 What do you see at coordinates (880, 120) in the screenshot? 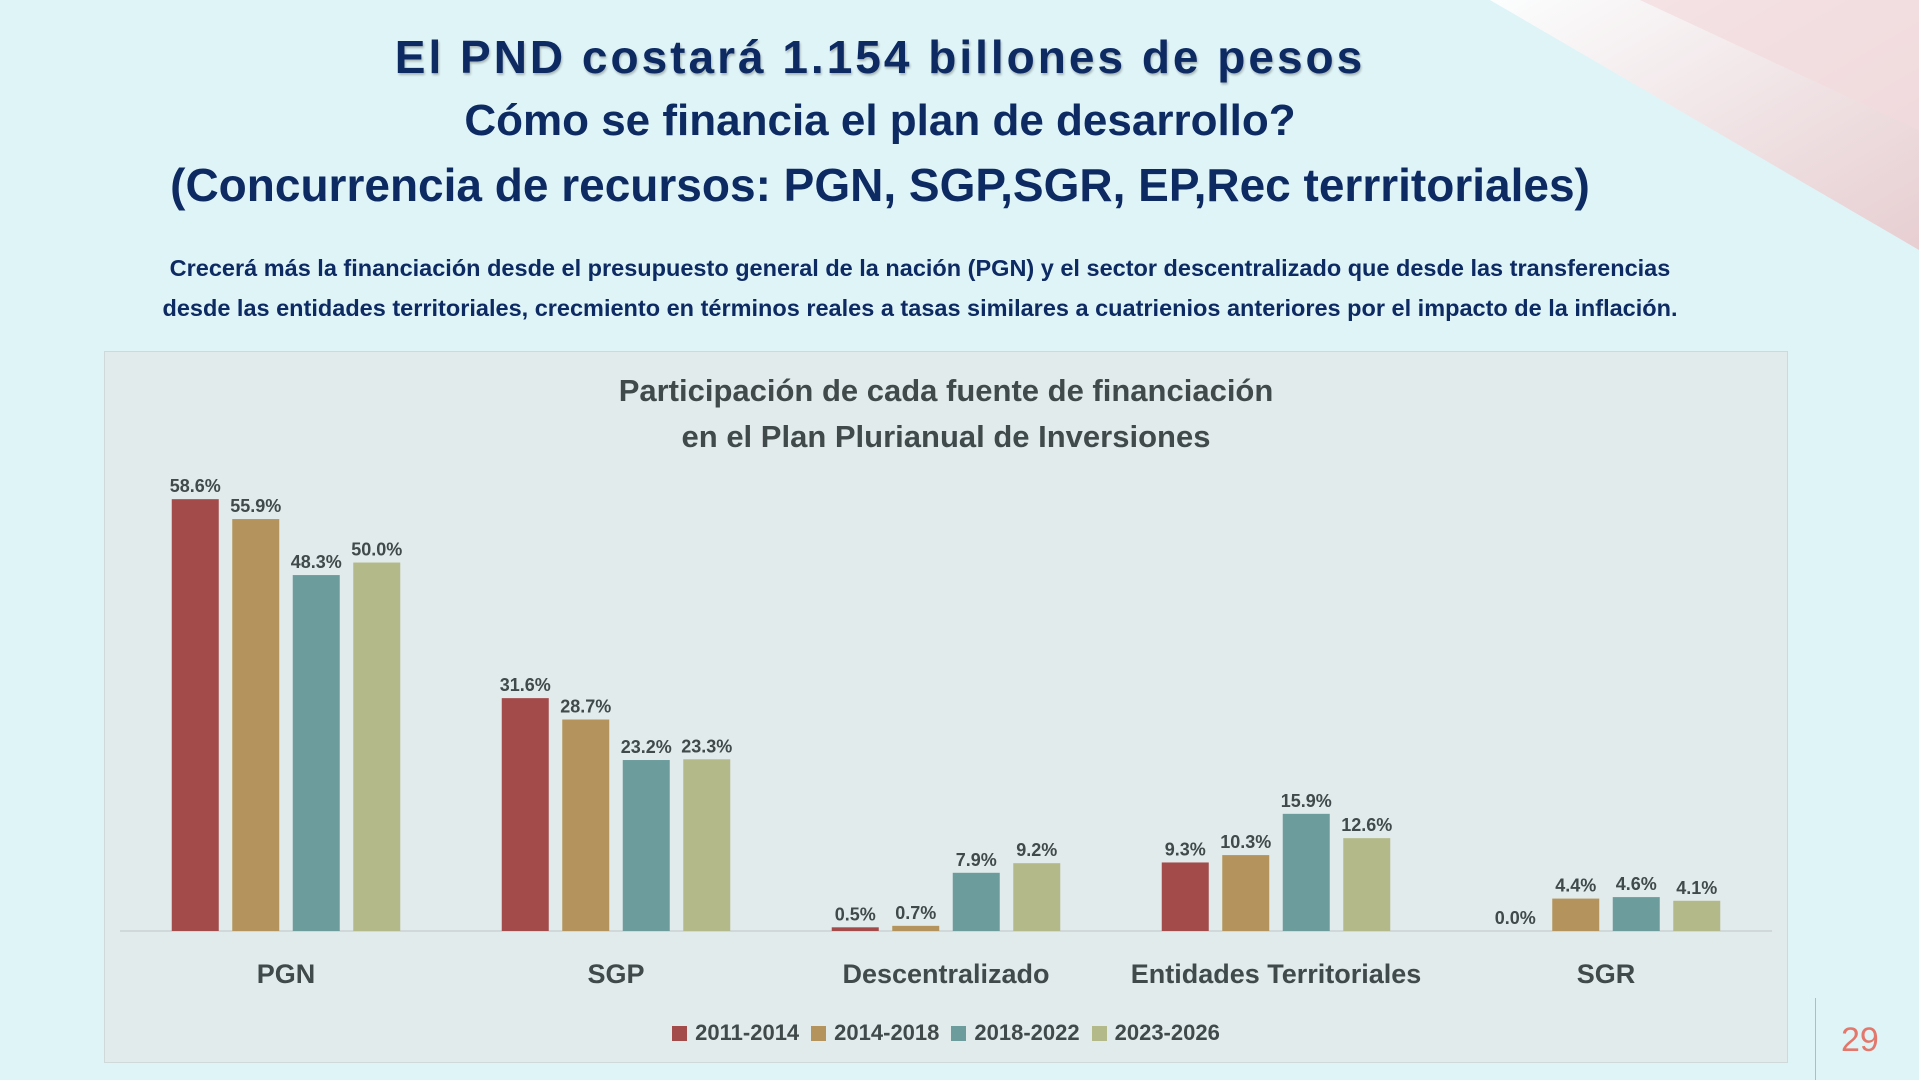
I see `slide-title-question: Cómo se financia el plan de desarrollo?` at bounding box center [880, 120].